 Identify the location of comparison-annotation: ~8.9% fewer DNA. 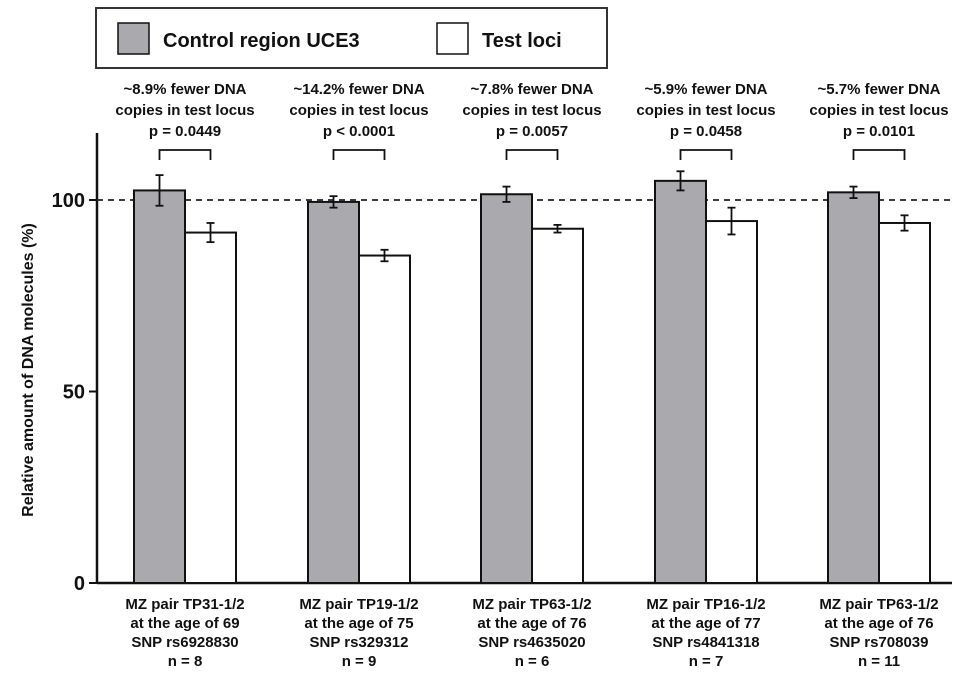
(185, 89).